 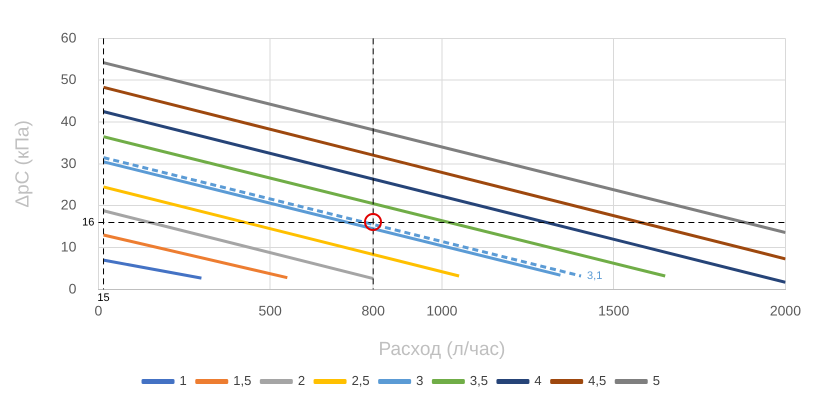 I want to click on legend-label: 5, so click(x=656, y=380).